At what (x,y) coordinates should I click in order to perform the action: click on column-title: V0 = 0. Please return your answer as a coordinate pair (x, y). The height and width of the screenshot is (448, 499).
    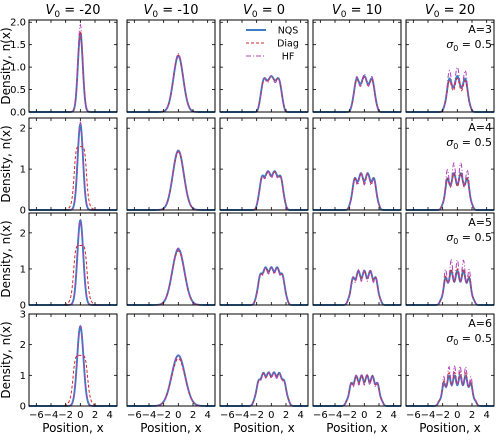
    Looking at the image, I should click on (264, 11).